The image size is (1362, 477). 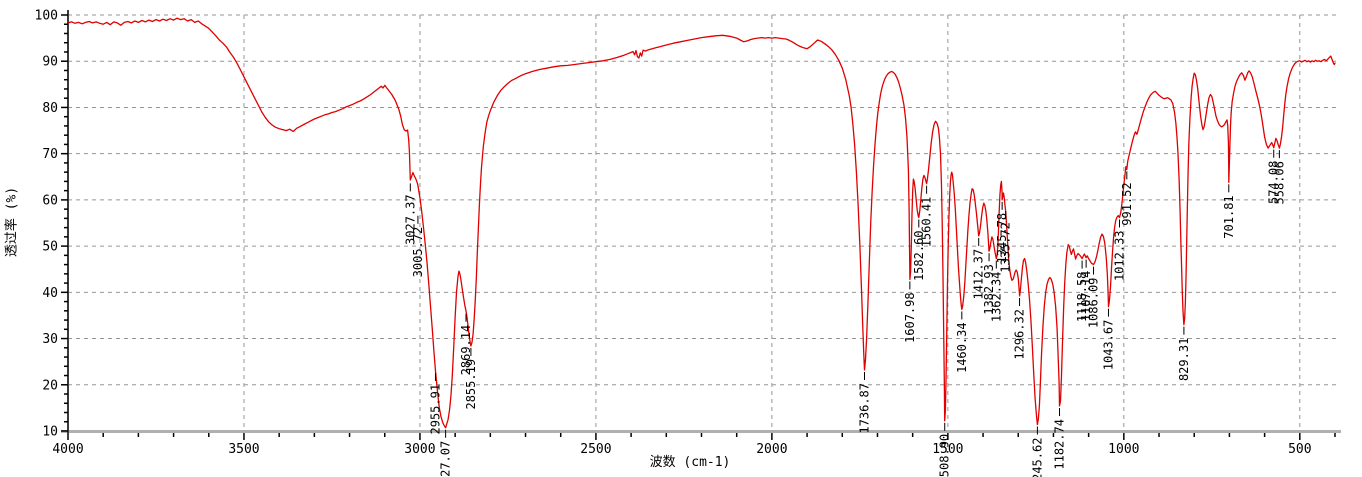 What do you see at coordinates (50, 432) in the screenshot?
I see `y-tick-label: 10` at bounding box center [50, 432].